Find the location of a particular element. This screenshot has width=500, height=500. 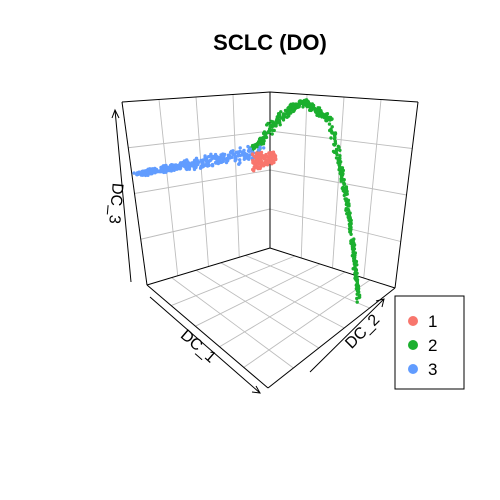

legend: 1 2 3 is located at coordinates (429, 342).